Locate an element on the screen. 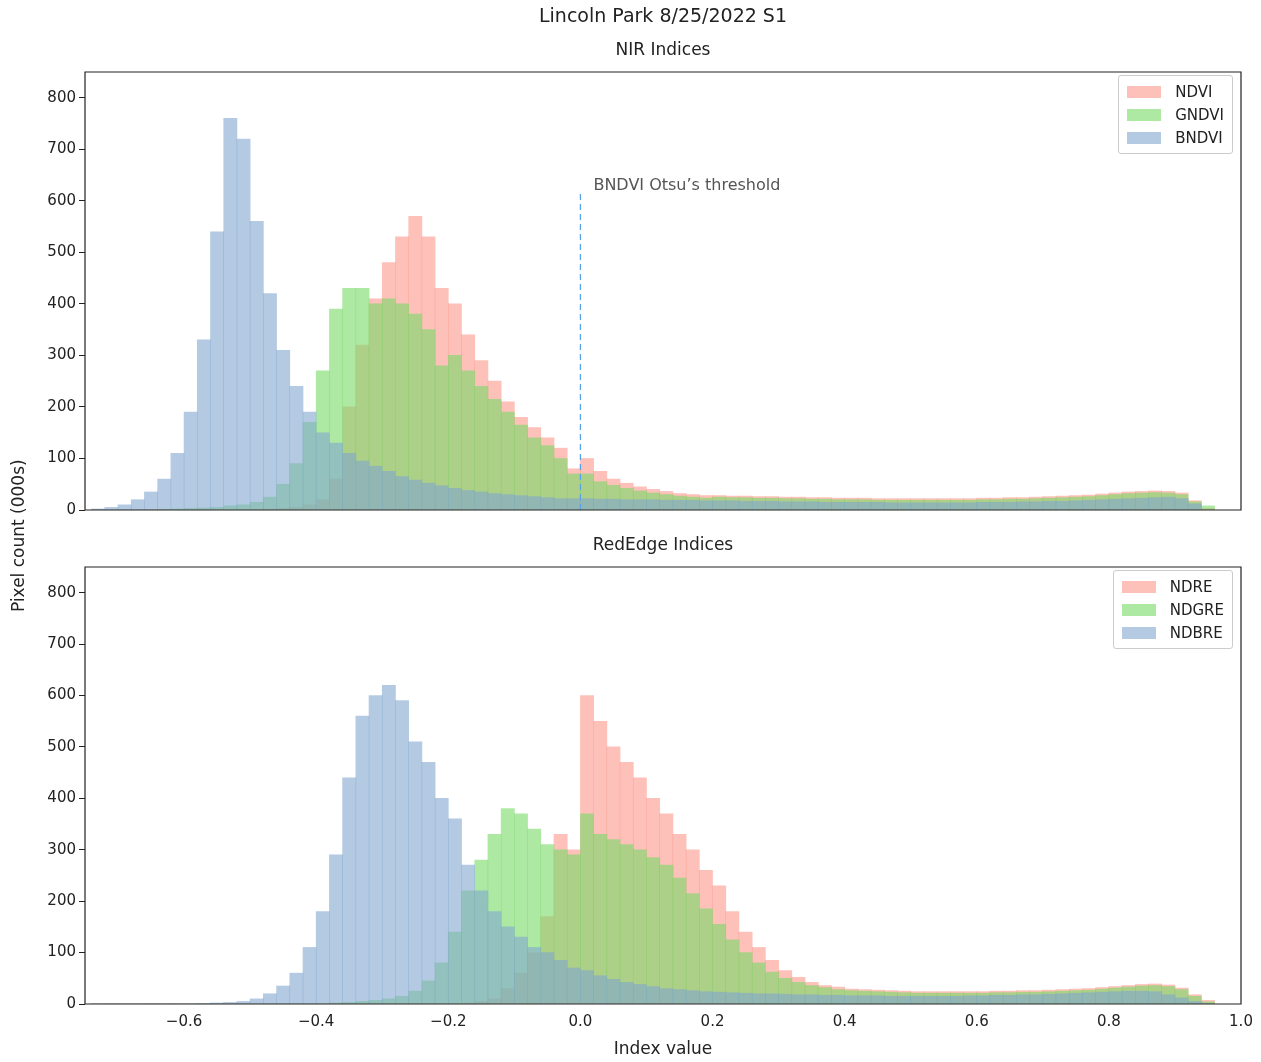  x-tick-label: 0.6 is located at coordinates (976, 1020).